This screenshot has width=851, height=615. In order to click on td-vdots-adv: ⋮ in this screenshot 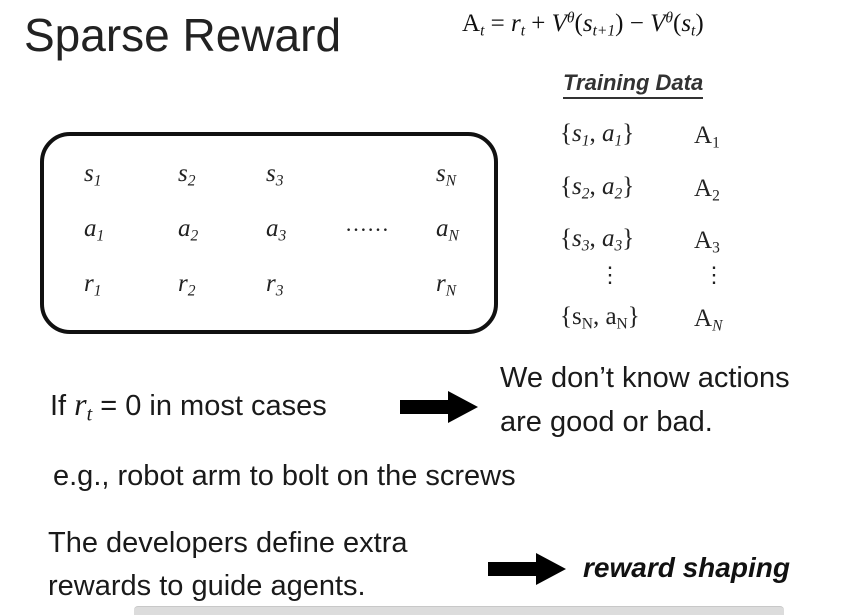, I will do `click(714, 274)`.